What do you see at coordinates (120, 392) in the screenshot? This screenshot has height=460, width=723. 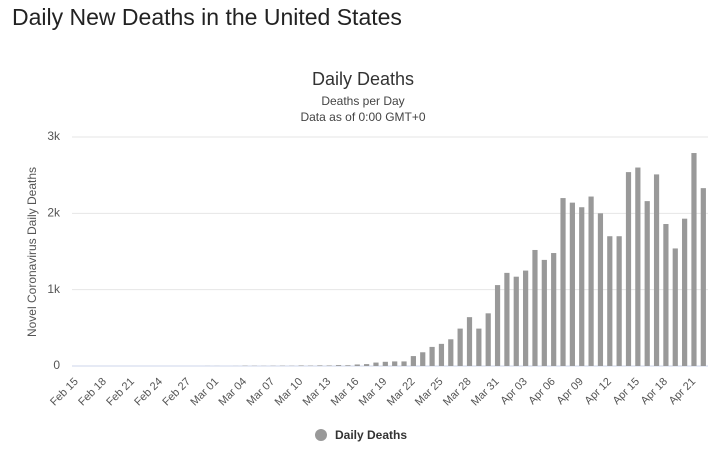 I see `x-tick-label: Feb 21` at bounding box center [120, 392].